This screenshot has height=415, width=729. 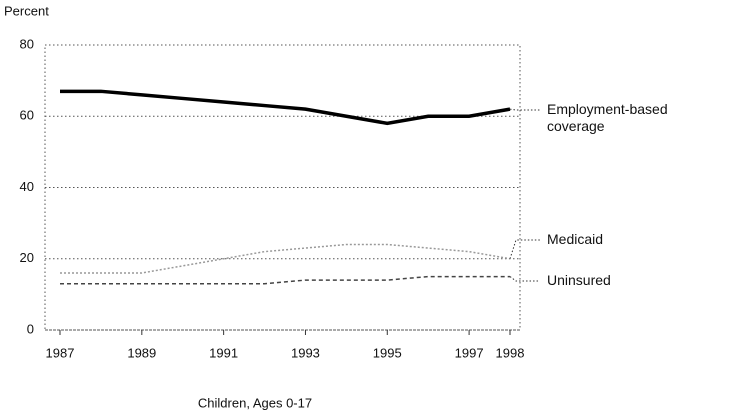 I want to click on x-tick-label: 1998, so click(x=510, y=352).